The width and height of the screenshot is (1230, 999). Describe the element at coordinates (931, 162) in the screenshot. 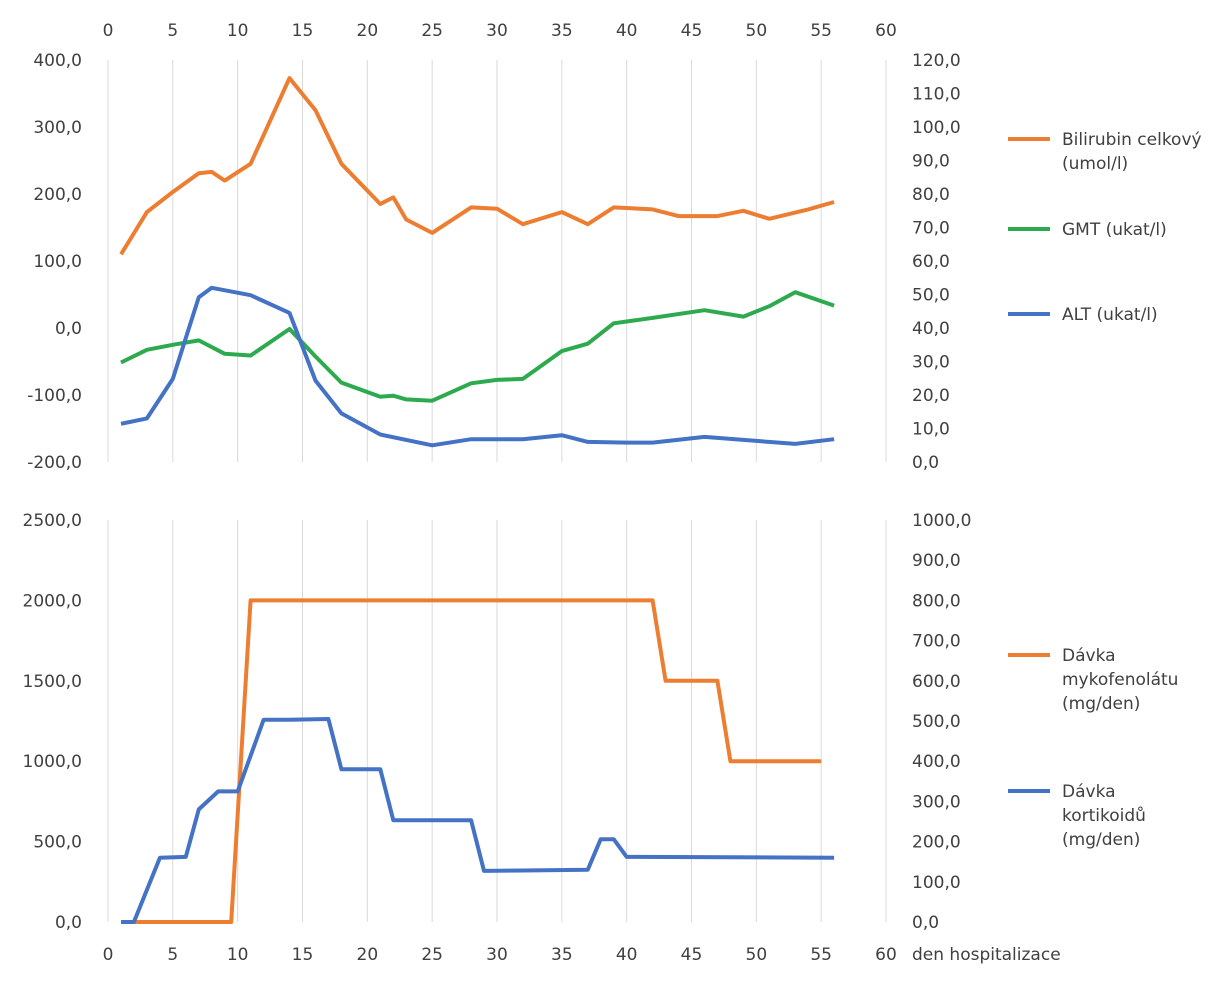

I see `y-right-tick-label: 90,0` at that location.